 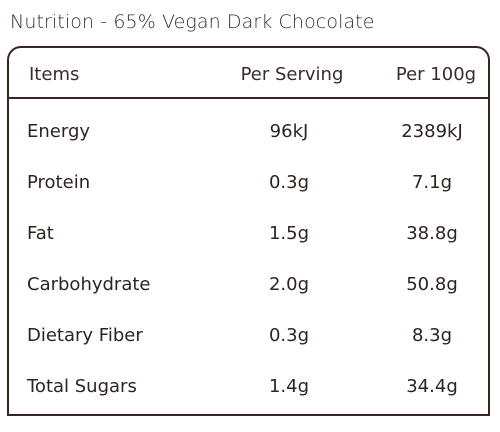 What do you see at coordinates (82, 386) in the screenshot?
I see `row-item: Total Sugars` at bounding box center [82, 386].